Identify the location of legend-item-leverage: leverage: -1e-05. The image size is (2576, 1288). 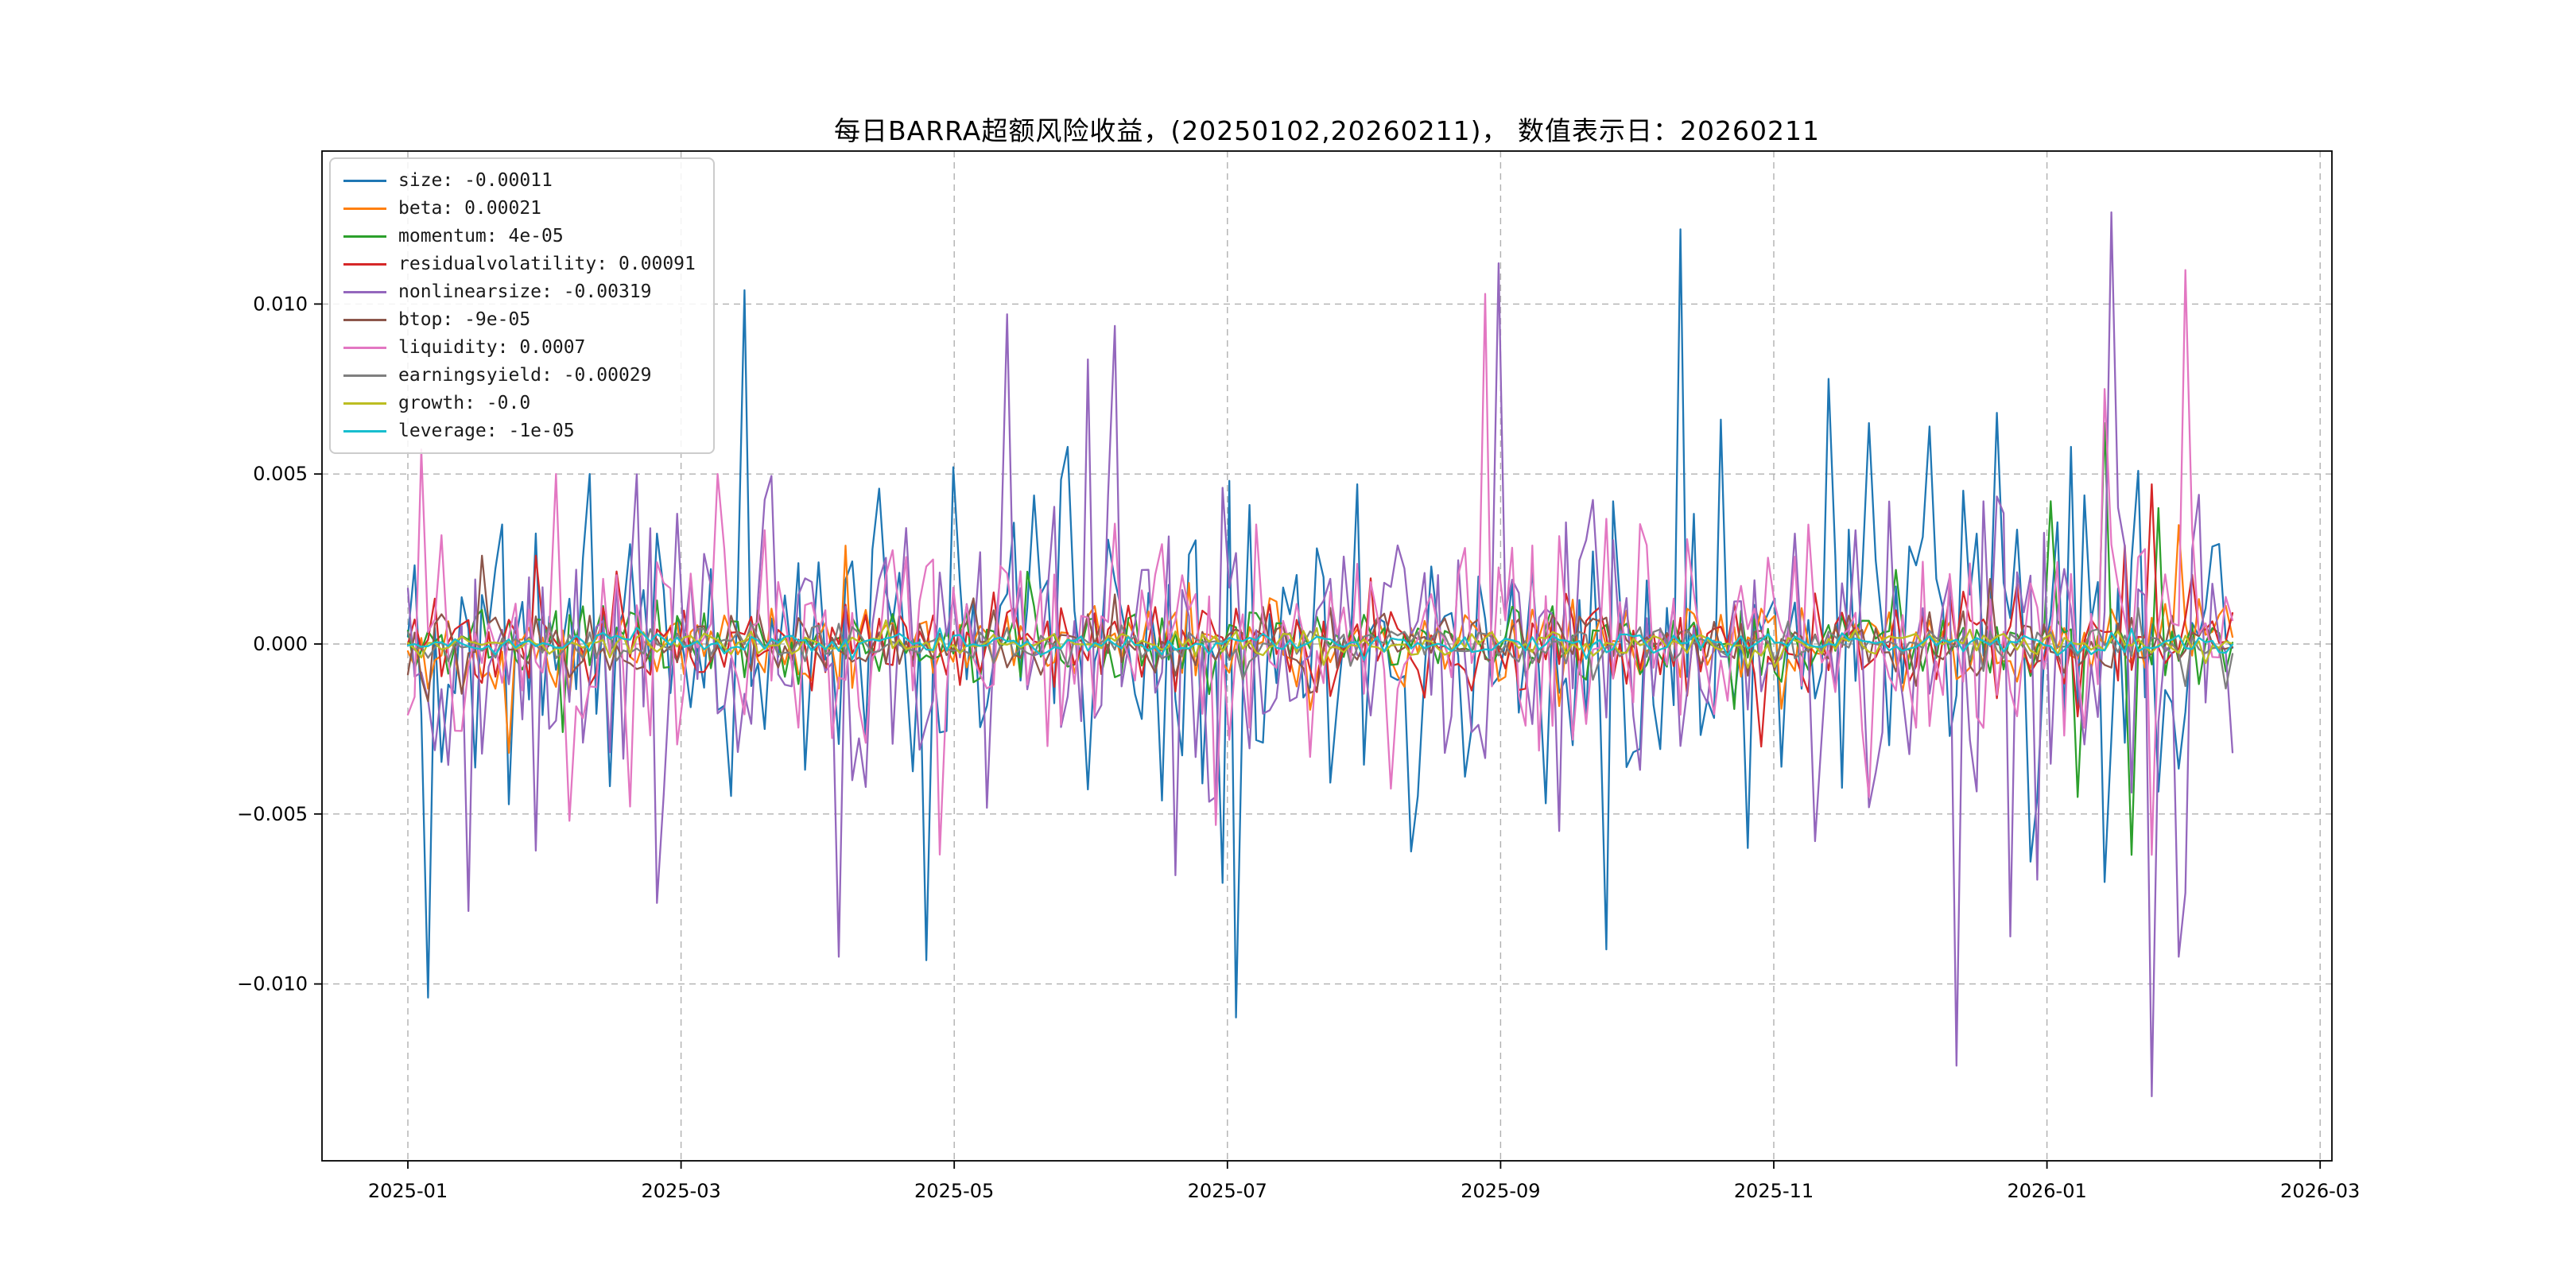
(520, 431).